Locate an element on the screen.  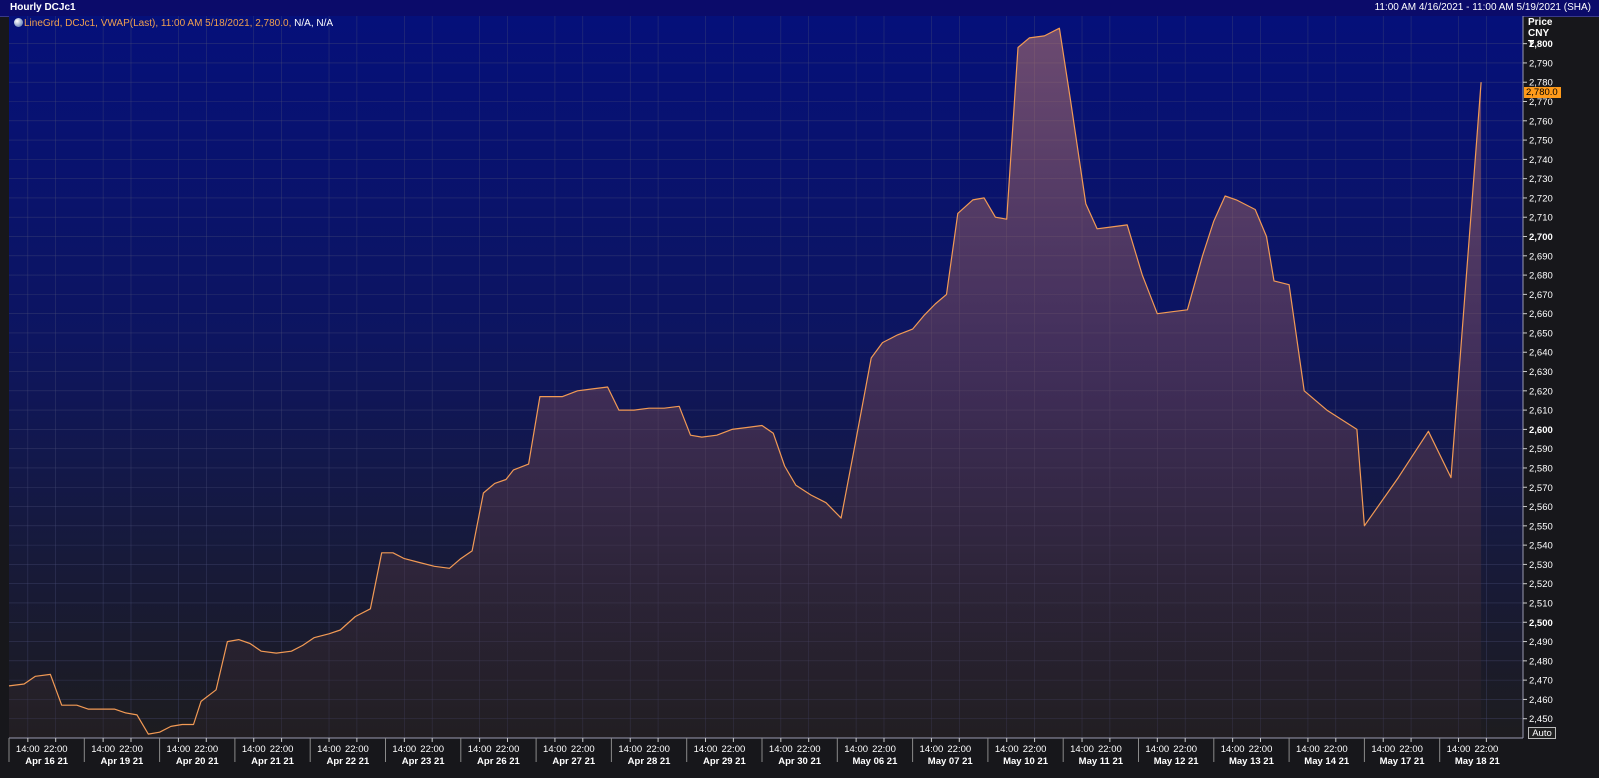
legend-globe-icon is located at coordinates (18, 22).